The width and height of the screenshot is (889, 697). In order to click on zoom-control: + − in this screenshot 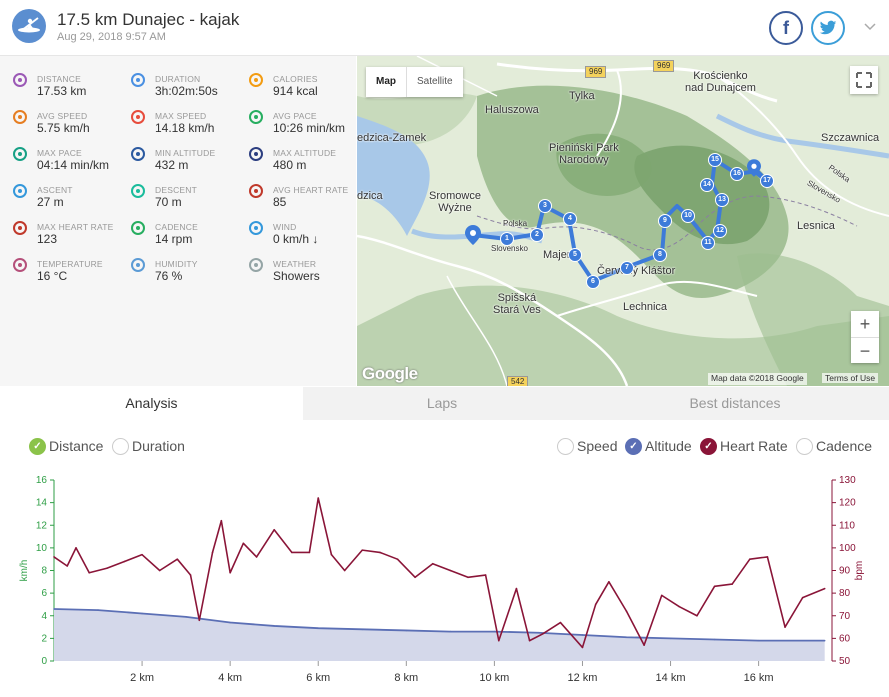, I will do `click(865, 337)`.